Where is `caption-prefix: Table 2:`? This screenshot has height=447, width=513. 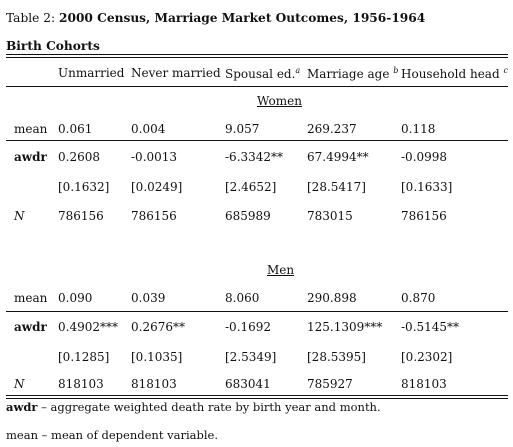
caption-prefix: Table 2: is located at coordinates (31, 18).